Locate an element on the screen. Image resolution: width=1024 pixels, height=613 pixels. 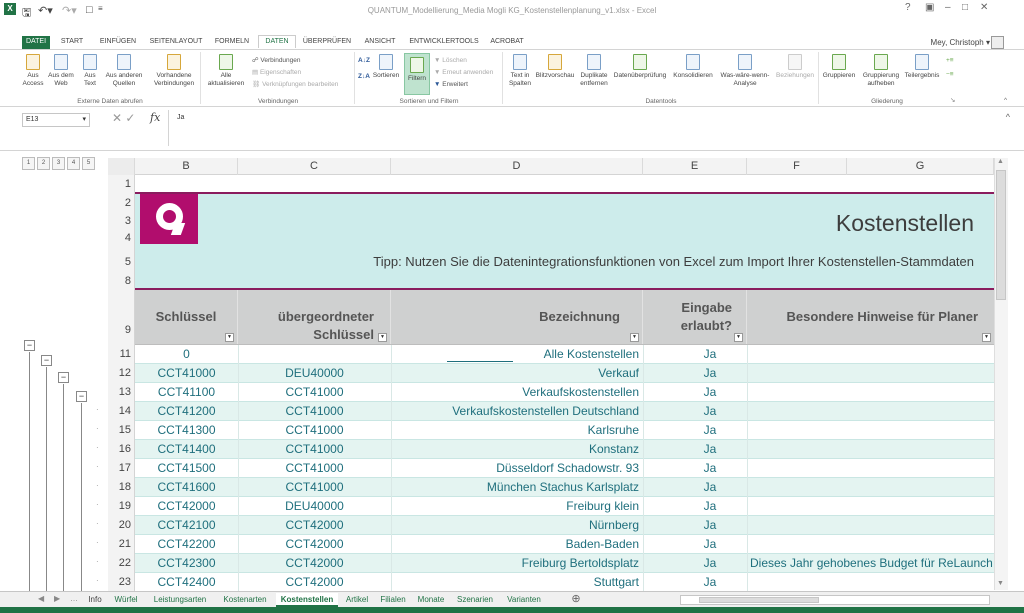
cell-key: CCT42100 is located at coordinates (186, 525).